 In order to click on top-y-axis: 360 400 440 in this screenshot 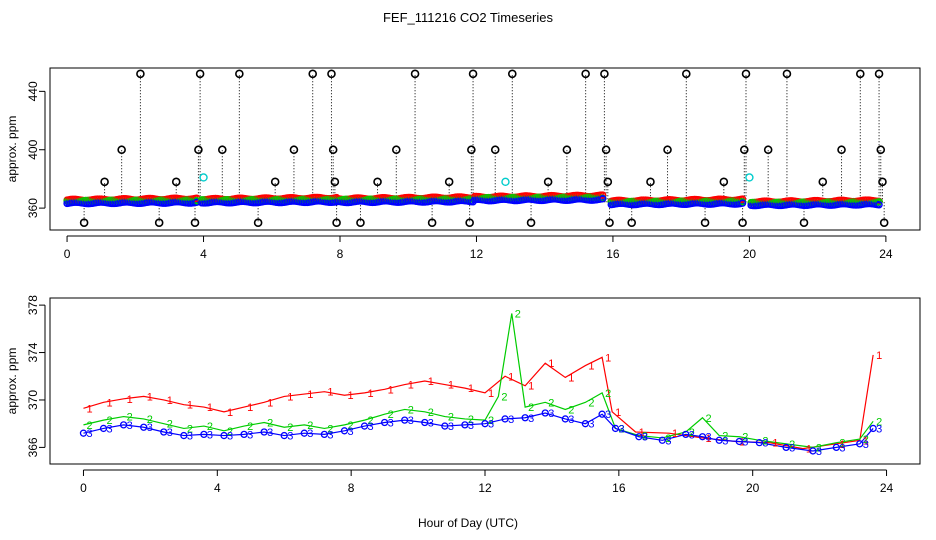, I will do `click(36, 149)`.